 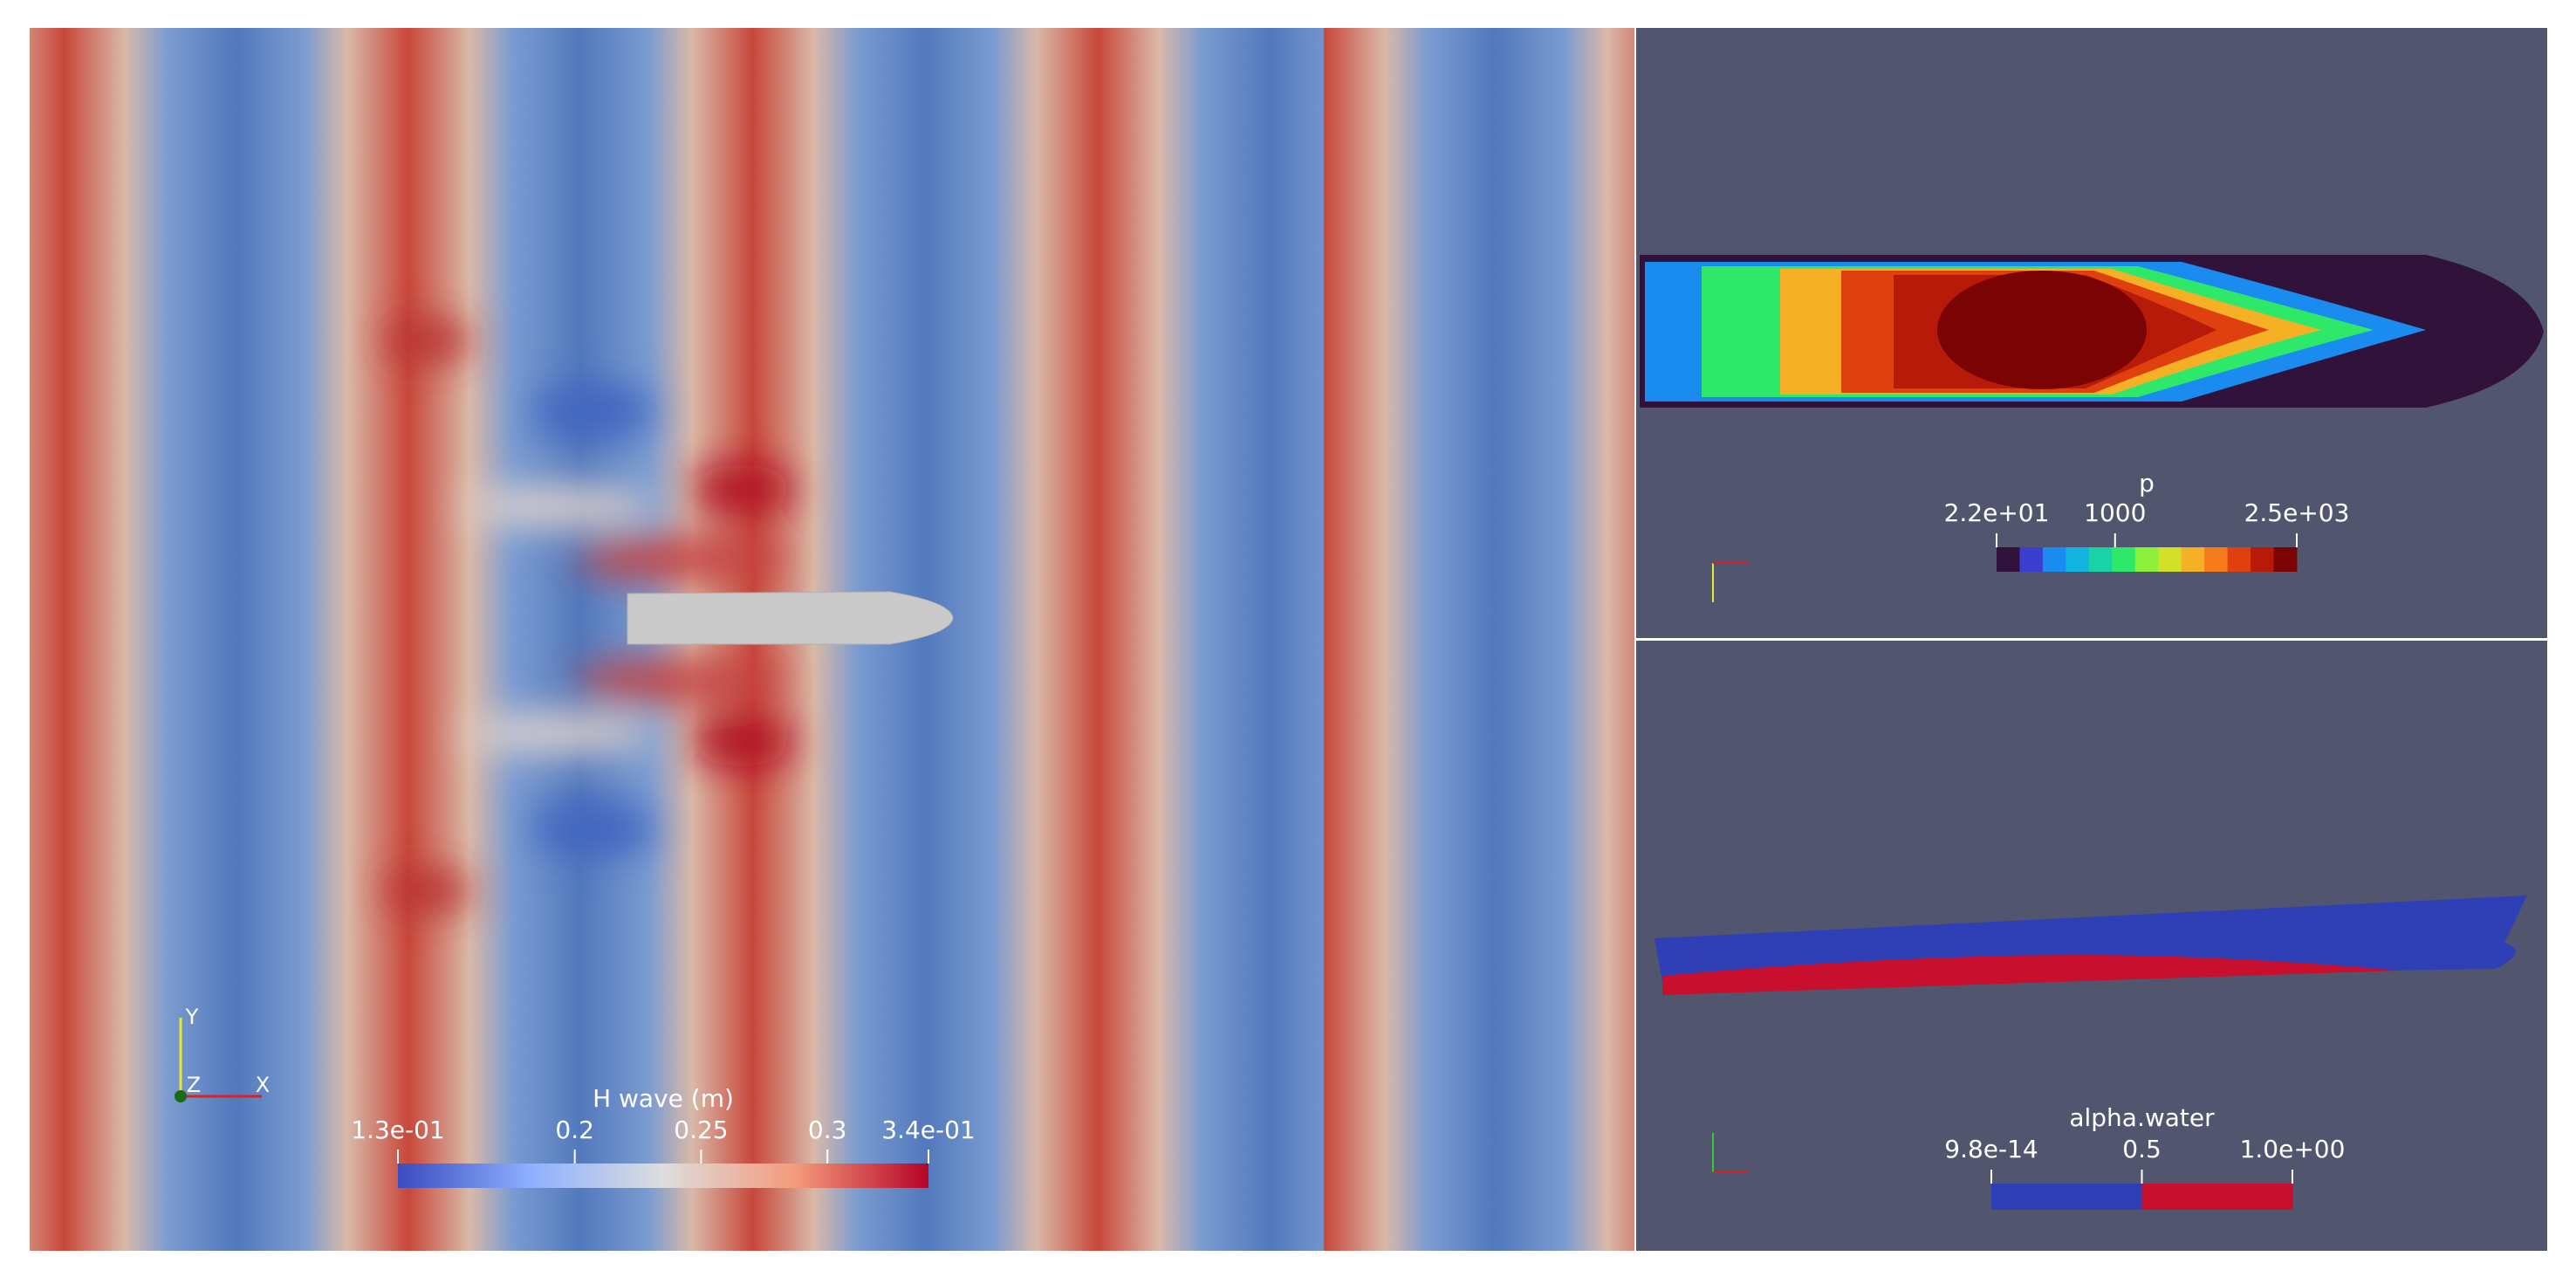 What do you see at coordinates (663, 1136) in the screenshot?
I see `colorbar: H wave (m) 1.3e-01 0.2 0.25 0.3 3.4e-01` at bounding box center [663, 1136].